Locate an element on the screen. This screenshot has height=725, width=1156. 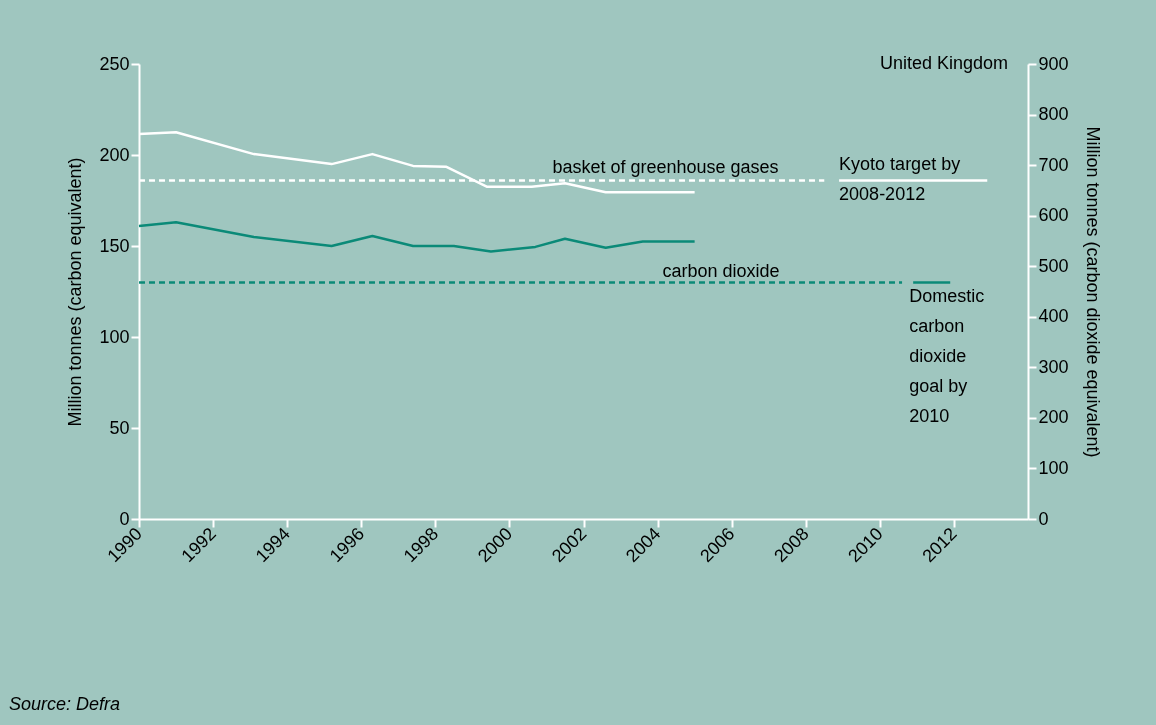
series-label: carbon dioxide is located at coordinates (721, 271).